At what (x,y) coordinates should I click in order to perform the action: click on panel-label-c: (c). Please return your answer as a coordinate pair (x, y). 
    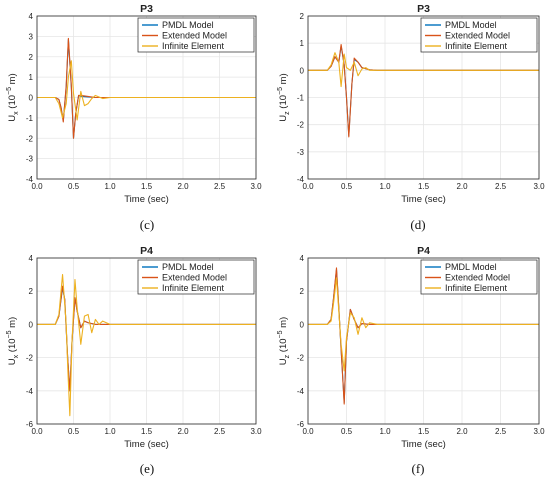
    Looking at the image, I should click on (147, 224).